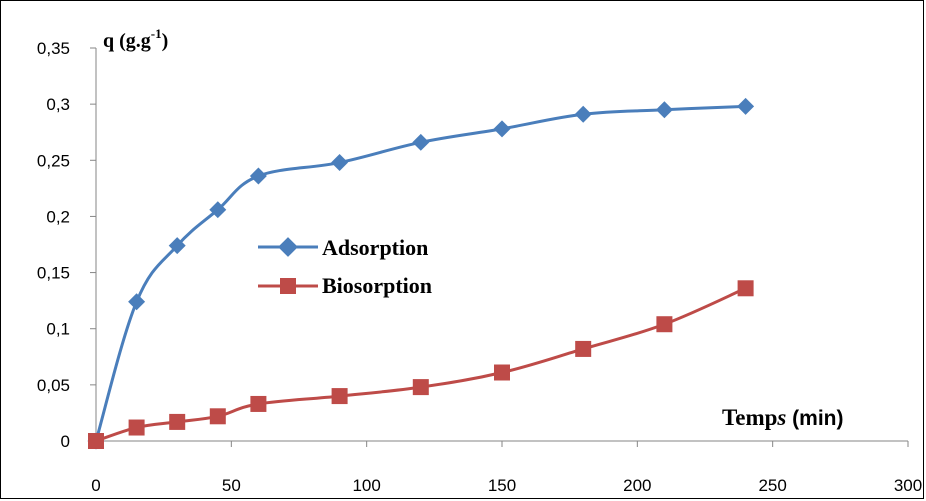 Image resolution: width=926 pixels, height=501 pixels. I want to click on legend-marker-adsorption, so click(288, 247).